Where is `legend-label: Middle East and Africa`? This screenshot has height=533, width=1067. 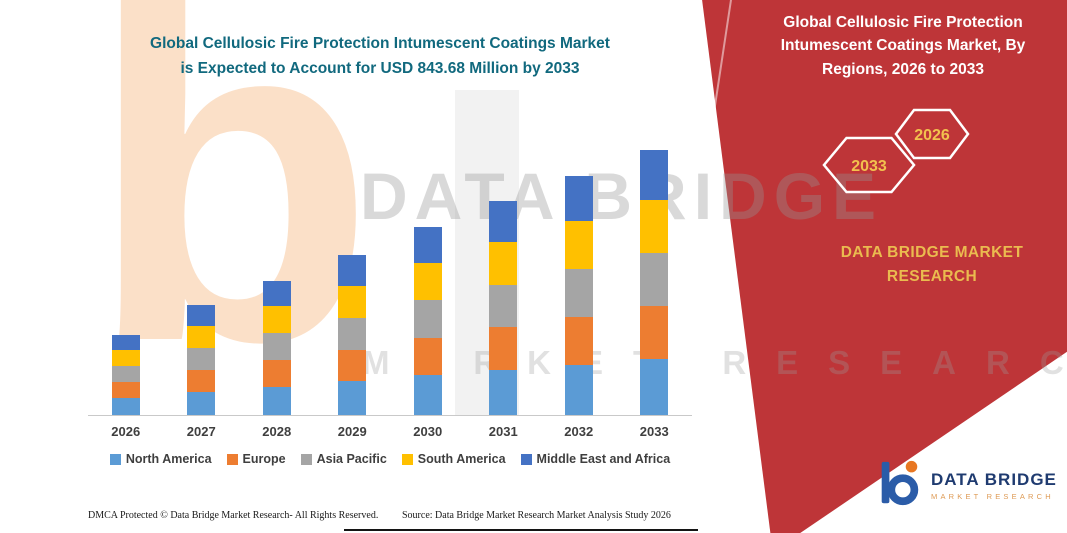
legend-label: Middle East and Africa is located at coordinates (603, 459).